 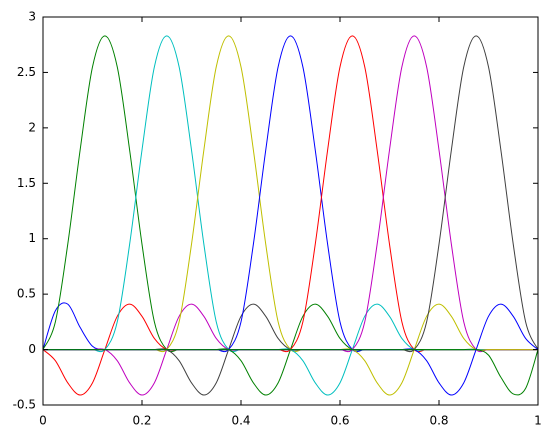 I want to click on x-tick-label: 0.4, so click(x=240, y=421).